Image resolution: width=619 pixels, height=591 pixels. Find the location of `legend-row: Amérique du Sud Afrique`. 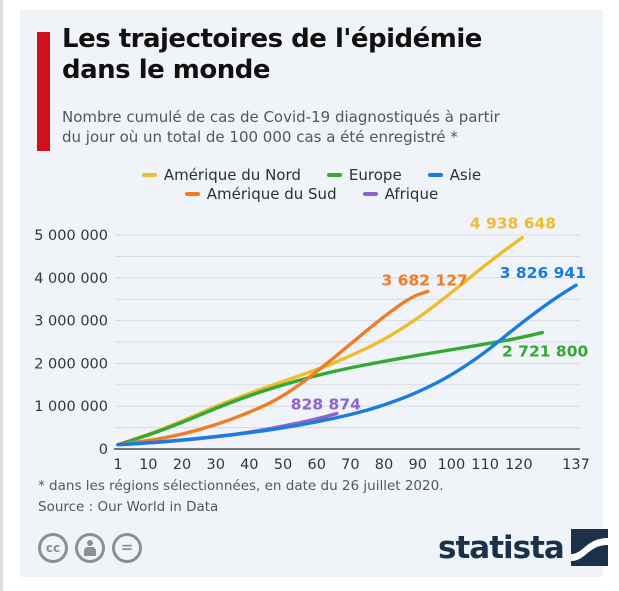

legend-row: Amérique du Sud Afrique is located at coordinates (311, 194).